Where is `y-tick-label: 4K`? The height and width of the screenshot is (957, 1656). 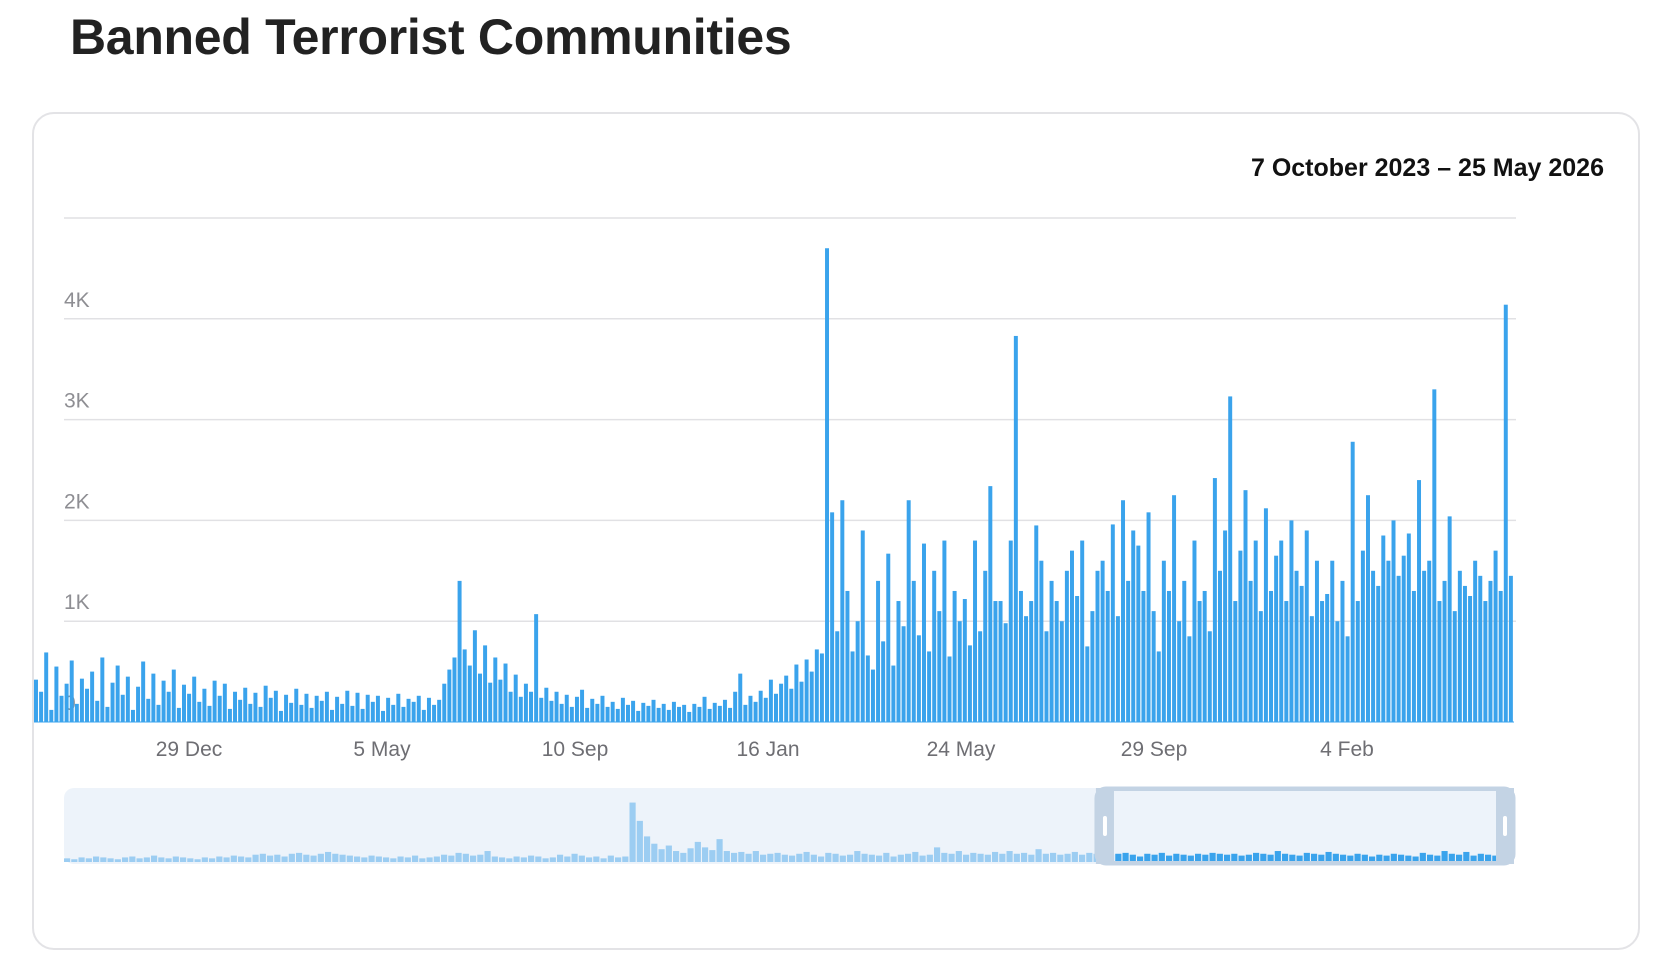 y-tick-label: 4K is located at coordinates (77, 300).